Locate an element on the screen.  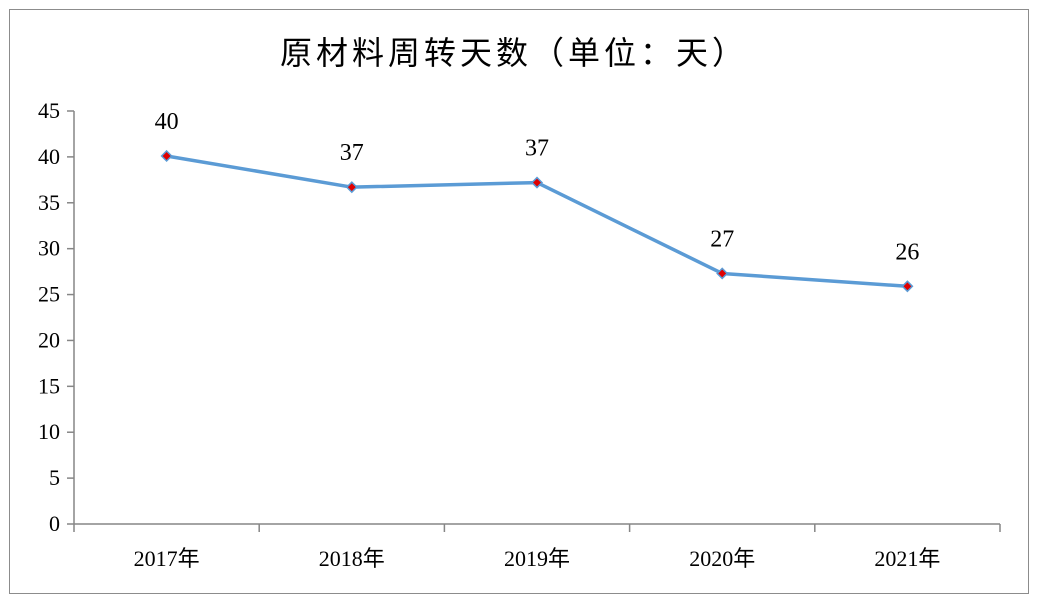
x-tick-label: 2018年 is located at coordinates (352, 558).